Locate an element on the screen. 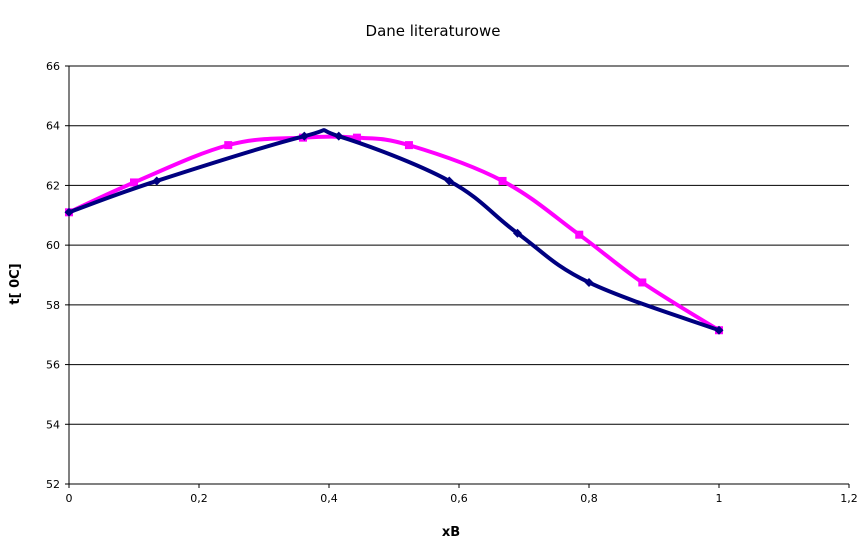  y-tick-label: 66 is located at coordinates (53, 66).